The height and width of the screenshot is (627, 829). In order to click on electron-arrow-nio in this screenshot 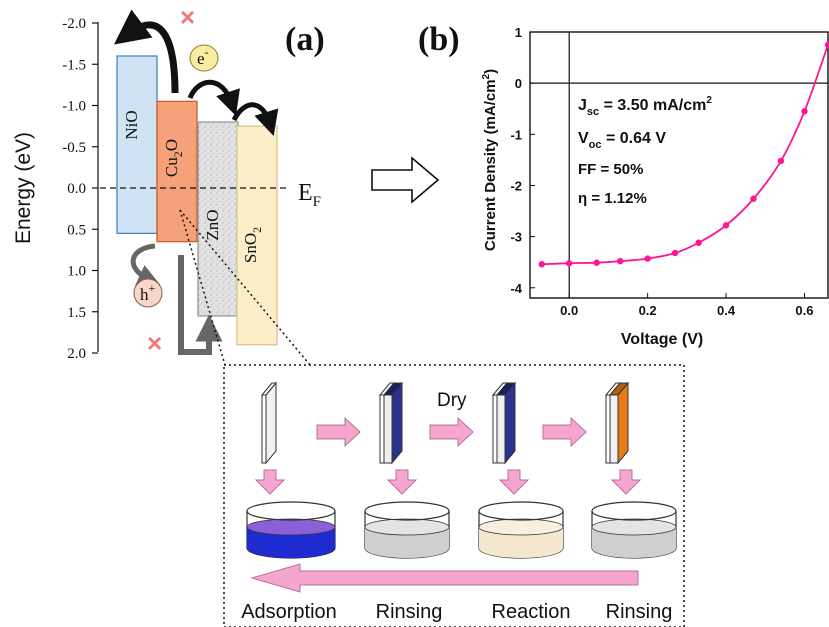, I will do `click(146, 51)`.